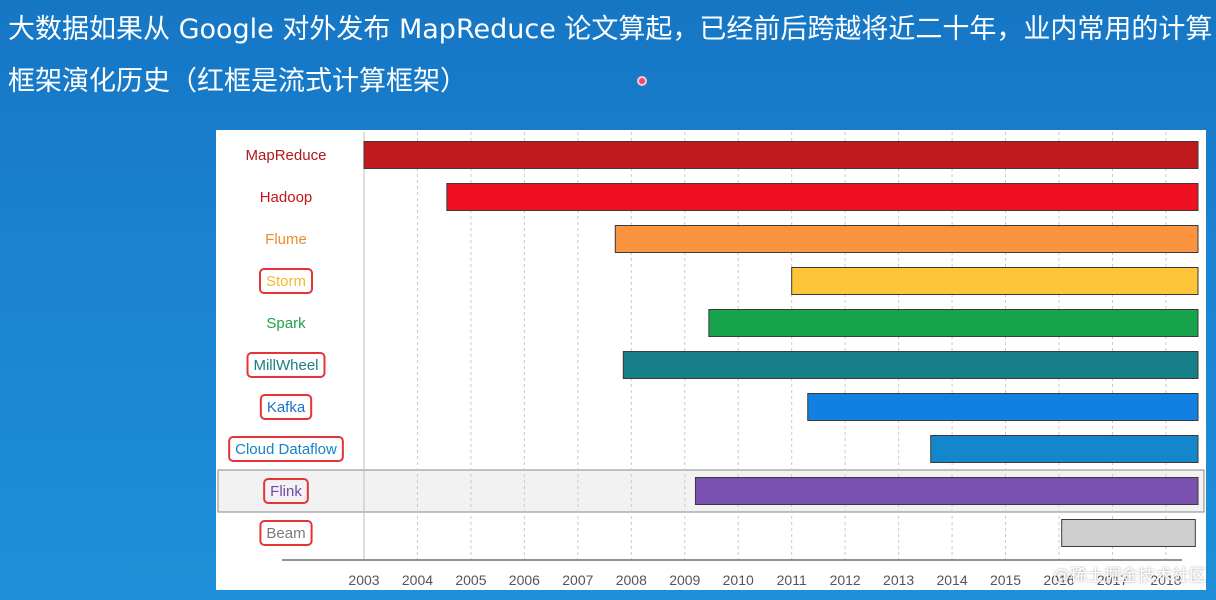 The width and height of the screenshot is (1216, 600). What do you see at coordinates (286, 323) in the screenshot?
I see `label-spark: Spark` at bounding box center [286, 323].